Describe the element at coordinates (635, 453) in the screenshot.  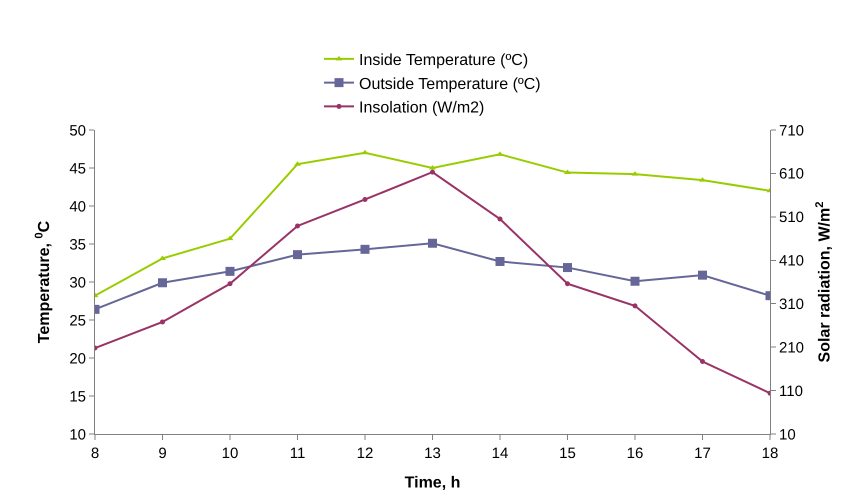
I see `x-tick-label: 16` at that location.